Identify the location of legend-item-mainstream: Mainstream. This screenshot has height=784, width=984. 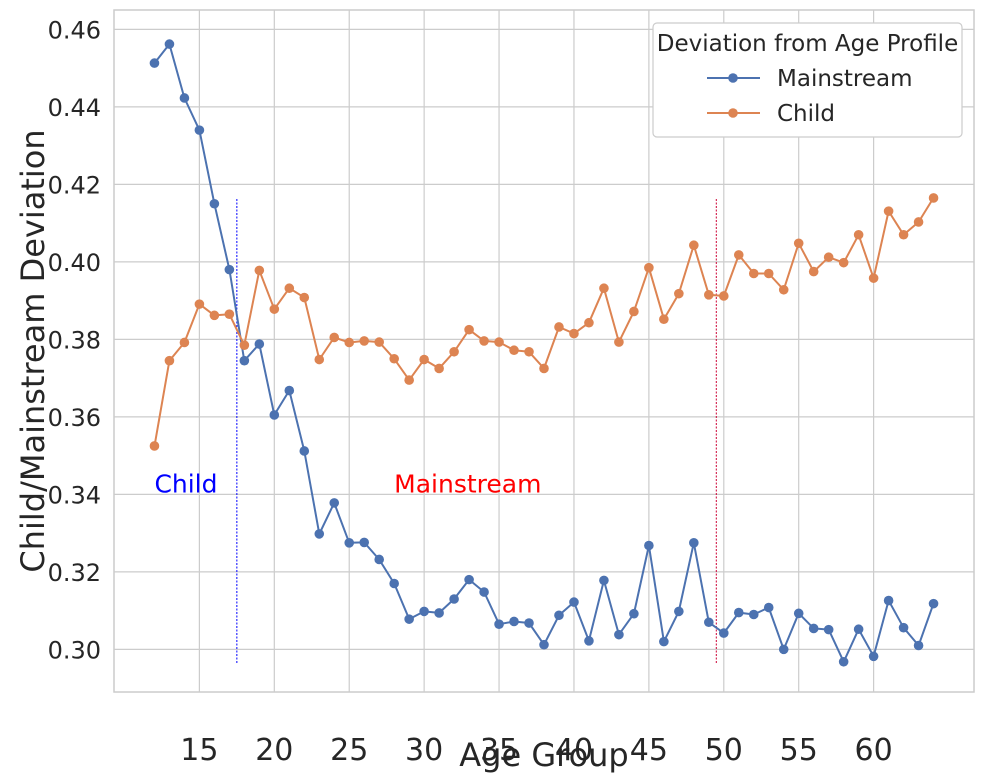
(810, 79).